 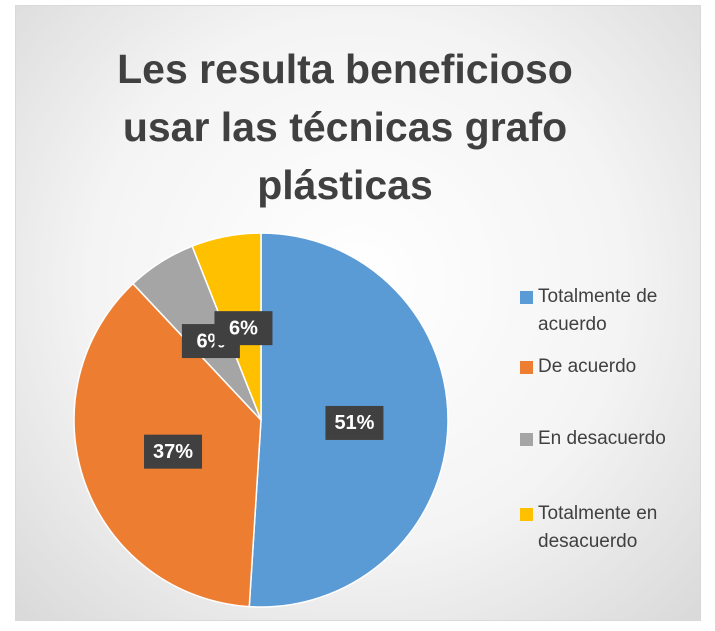 I want to click on data-label: 6%, so click(x=243, y=328).